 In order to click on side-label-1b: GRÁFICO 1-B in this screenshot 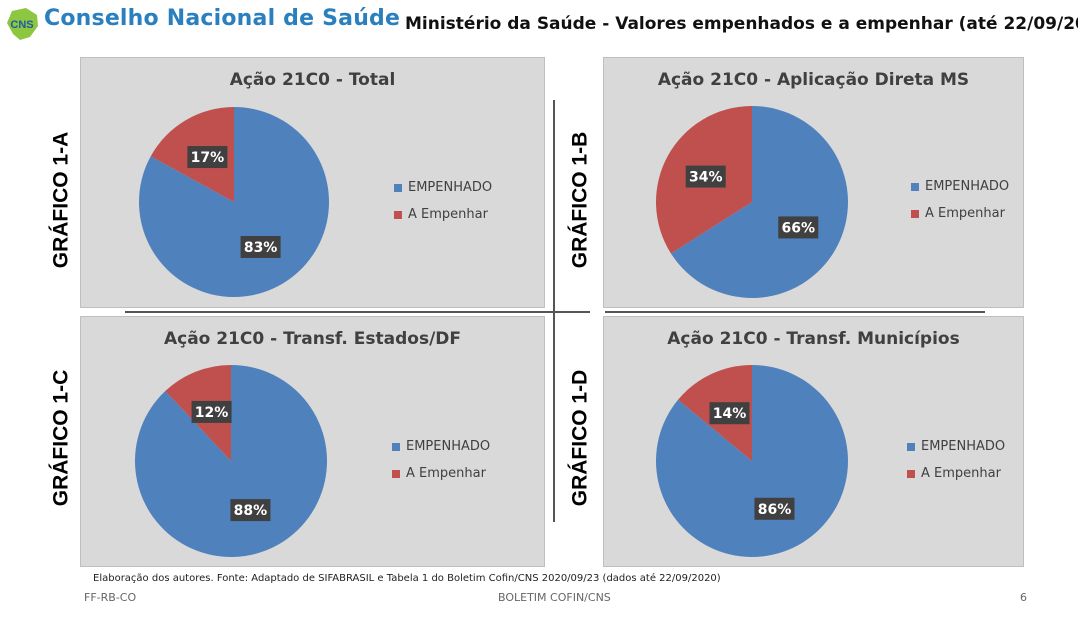, I will do `click(579, 200)`.